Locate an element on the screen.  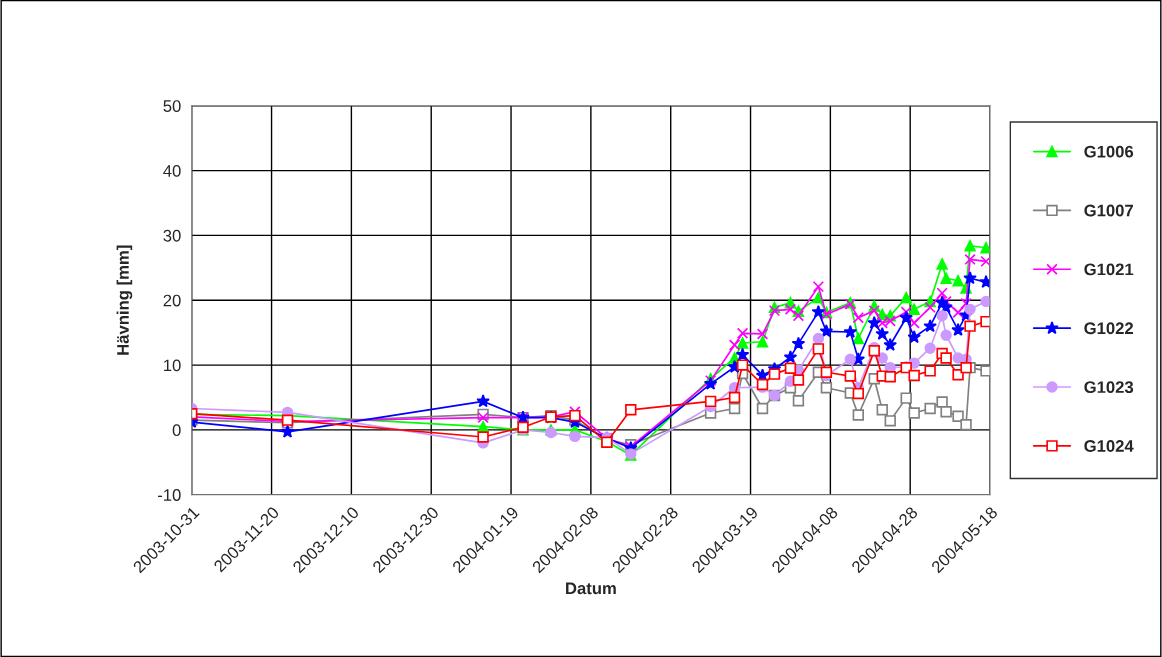
y-tick-label: 20 is located at coordinates (172, 300).